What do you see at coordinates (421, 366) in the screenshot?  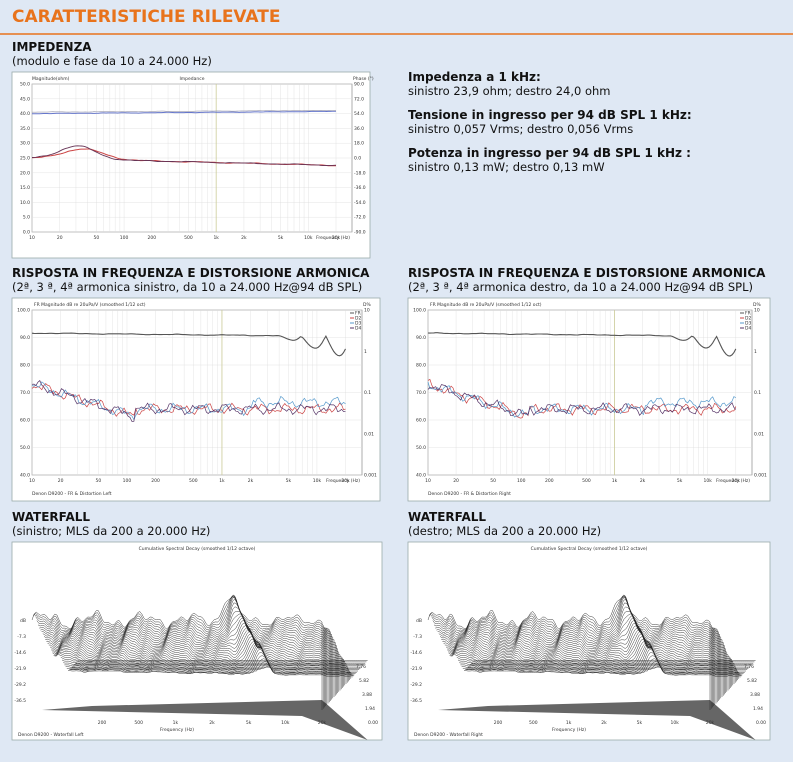 I see `y-tick-label: 80.0` at bounding box center [421, 366].